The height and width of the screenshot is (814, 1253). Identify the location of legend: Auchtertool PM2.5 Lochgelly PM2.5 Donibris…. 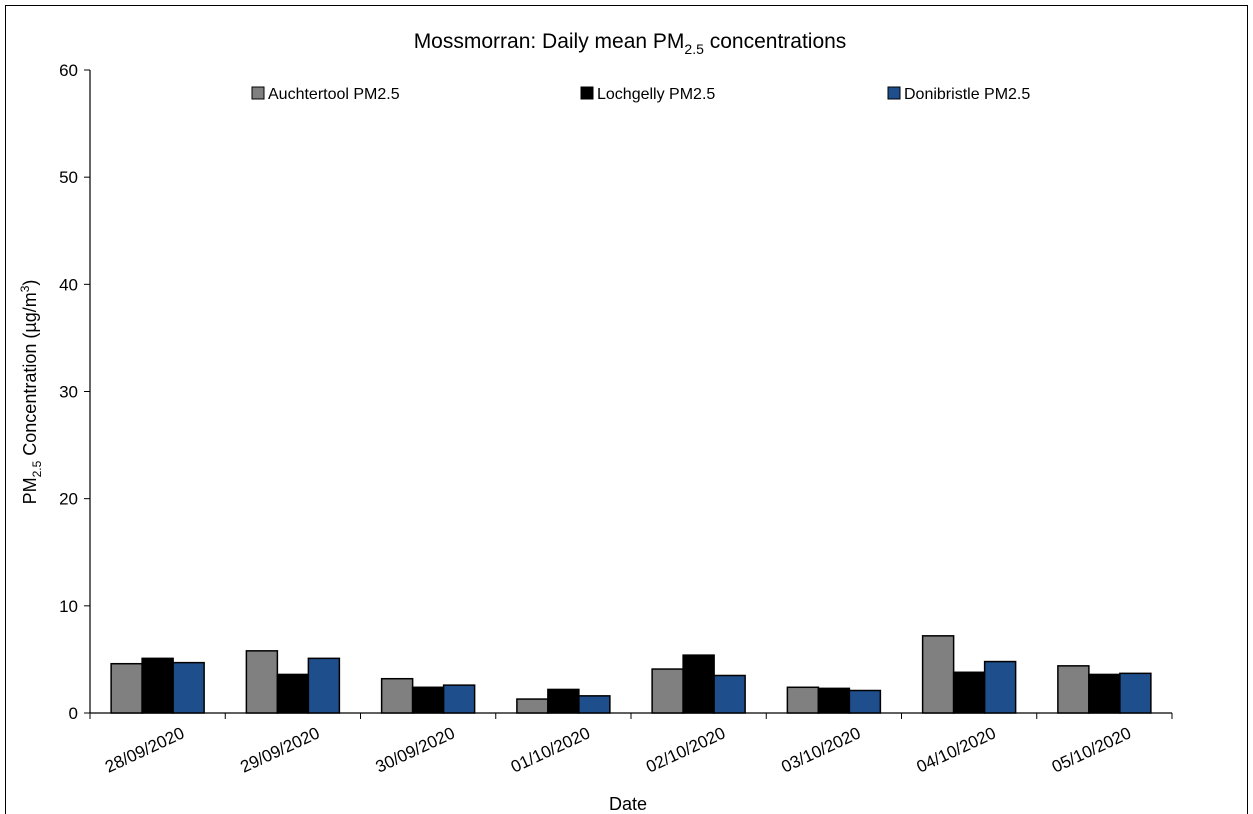
(640, 94).